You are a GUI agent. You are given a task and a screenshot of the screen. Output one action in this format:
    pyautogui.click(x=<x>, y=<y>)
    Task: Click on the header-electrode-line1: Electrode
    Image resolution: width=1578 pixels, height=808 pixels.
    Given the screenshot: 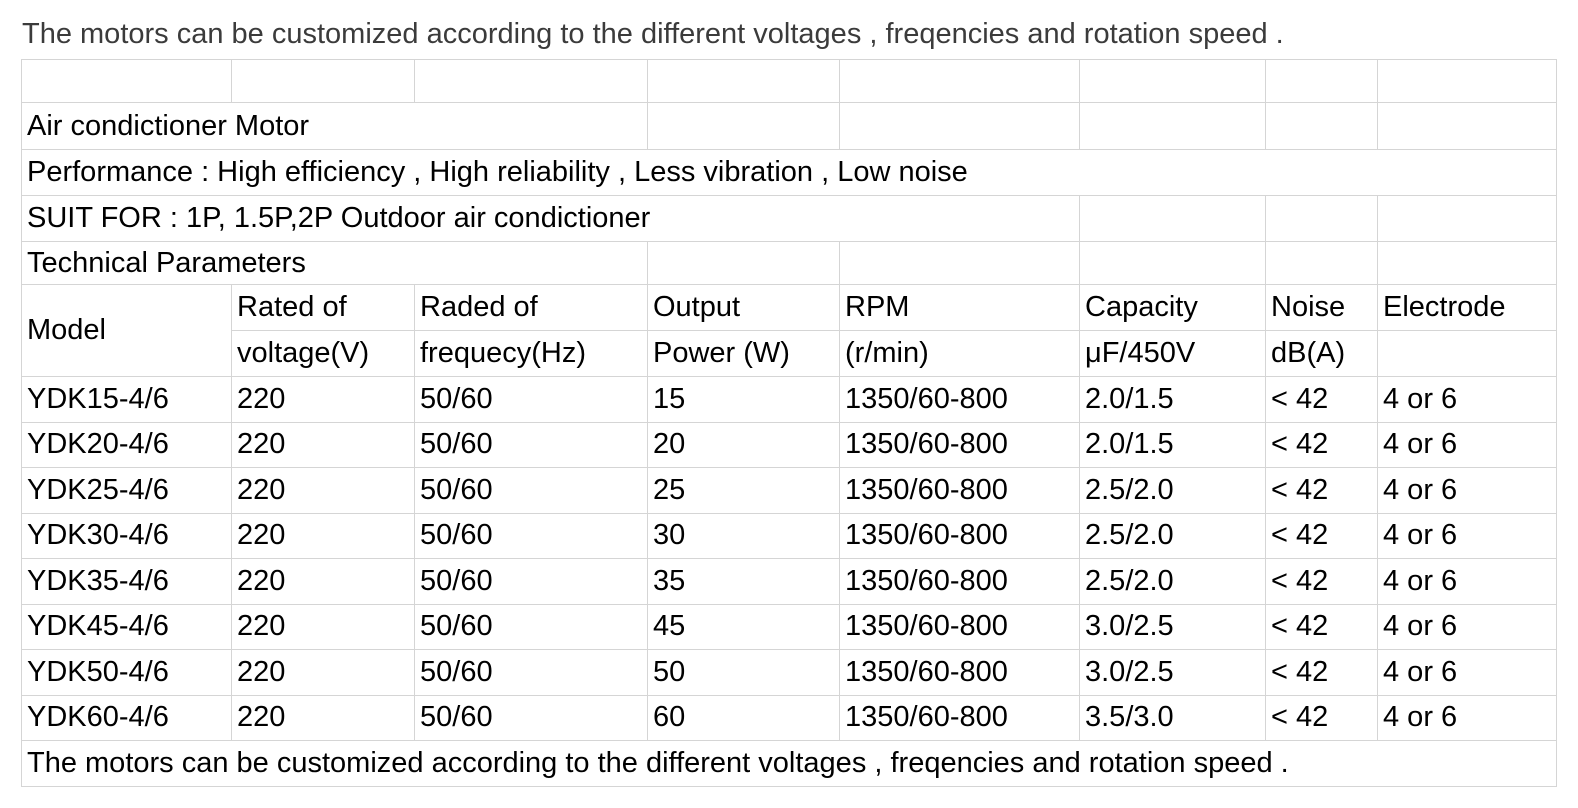 What is the action you would take?
    pyautogui.click(x=1467, y=307)
    